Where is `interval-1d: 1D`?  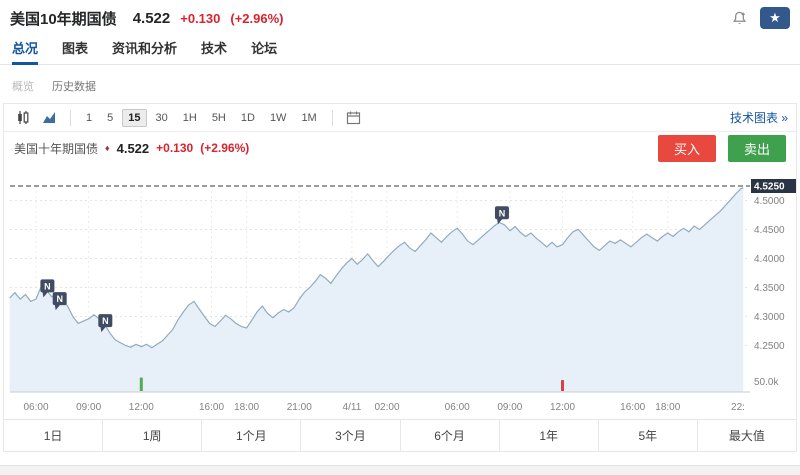 interval-1d: 1D is located at coordinates (248, 118).